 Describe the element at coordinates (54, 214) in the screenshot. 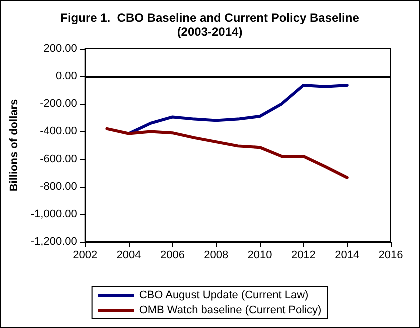

I see `y-tick-label: -1,000.00` at that location.